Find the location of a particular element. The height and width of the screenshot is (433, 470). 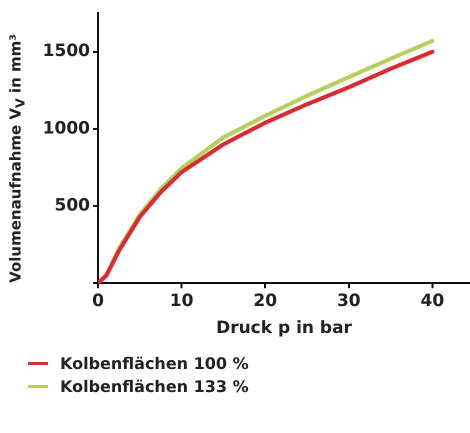

x-tick-label: 0 is located at coordinates (98, 300).